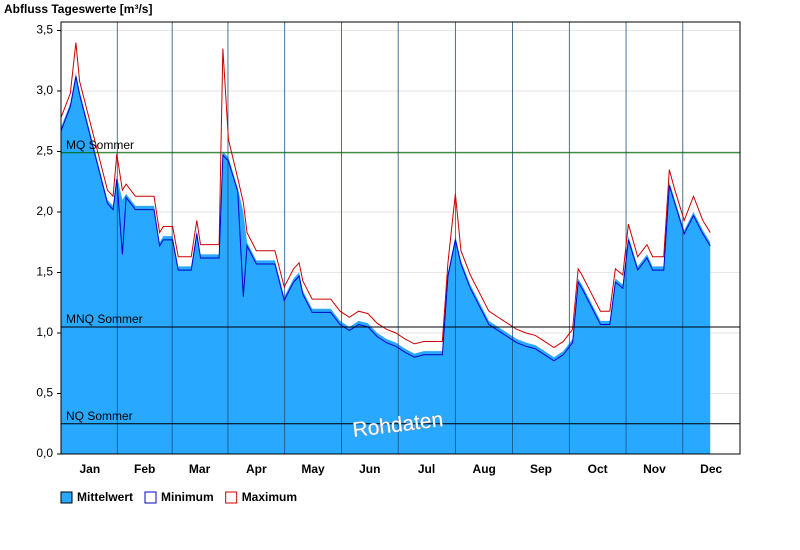 Image resolution: width=800 pixels, height=550 pixels. Describe the element at coordinates (484, 469) in the screenshot. I see `x-tick-label: Aug` at that location.